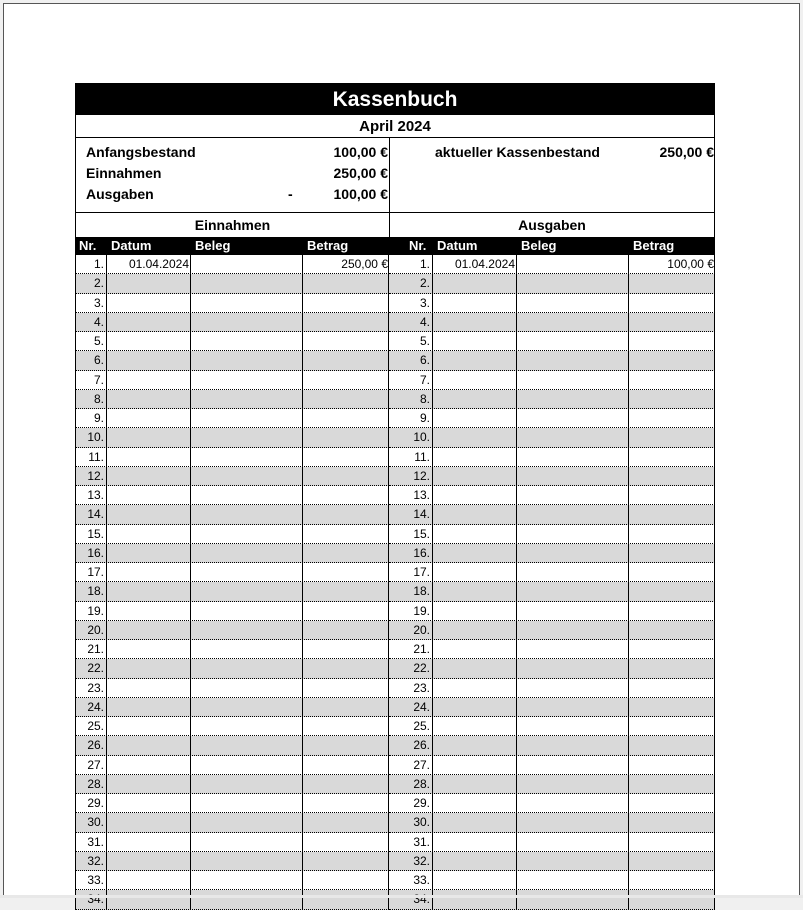  I want to click on cell-datum: 01.04.2024, so click(149, 264).